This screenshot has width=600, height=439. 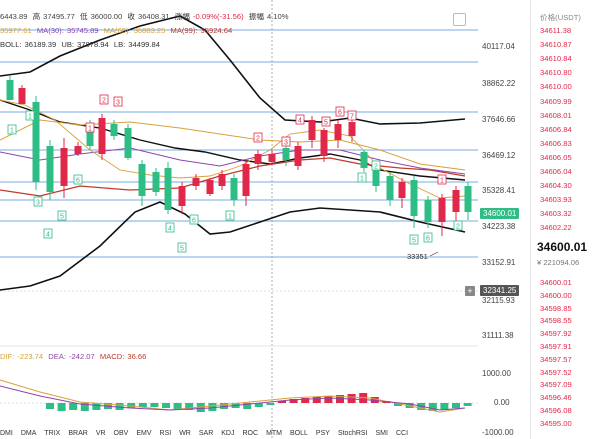 What do you see at coordinates (185, 433) in the screenshot?
I see `indicator-tab-wr: WR` at bounding box center [185, 433].